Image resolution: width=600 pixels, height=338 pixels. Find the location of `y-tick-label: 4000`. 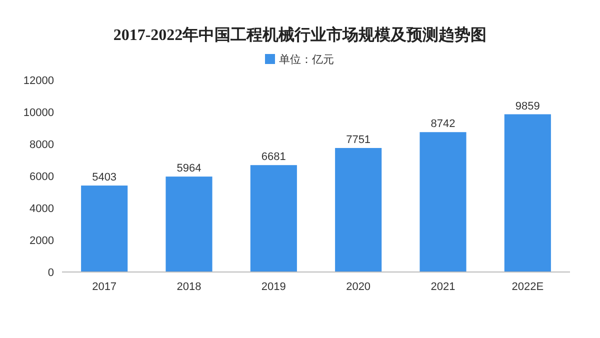

y-tick-label: 4000 is located at coordinates (42, 209).